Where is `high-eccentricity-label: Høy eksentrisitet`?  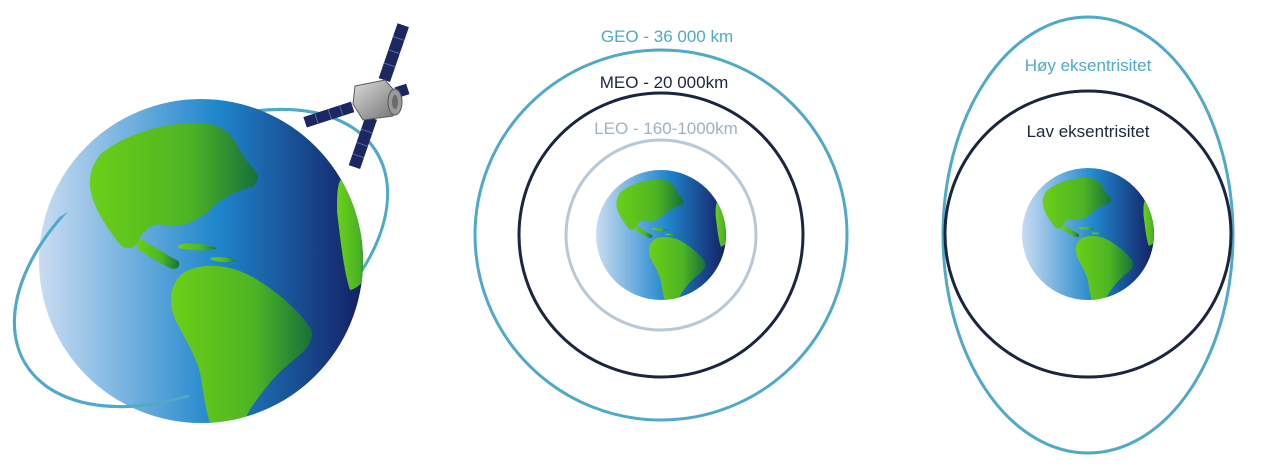 high-eccentricity-label: Høy eksentrisitet is located at coordinates (1088, 65).